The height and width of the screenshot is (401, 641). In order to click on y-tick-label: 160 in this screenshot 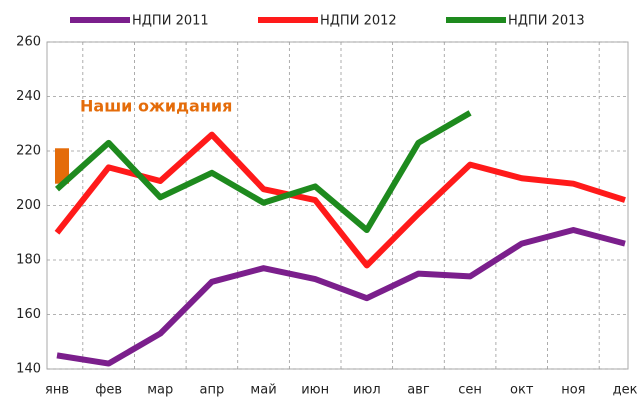, I will do `click(28, 314)`.